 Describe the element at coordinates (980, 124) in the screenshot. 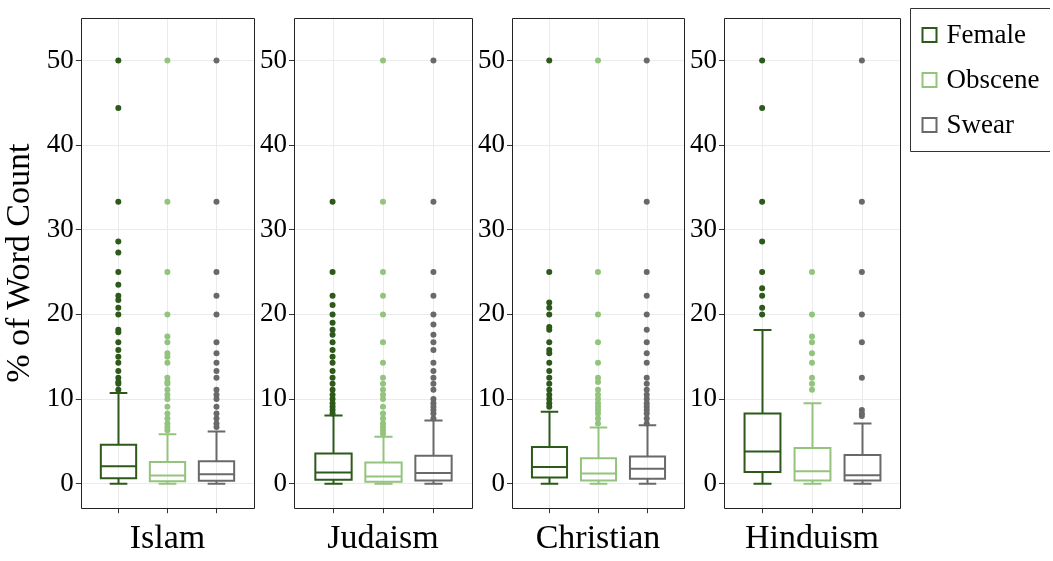

I see `legend-label: Swear` at that location.